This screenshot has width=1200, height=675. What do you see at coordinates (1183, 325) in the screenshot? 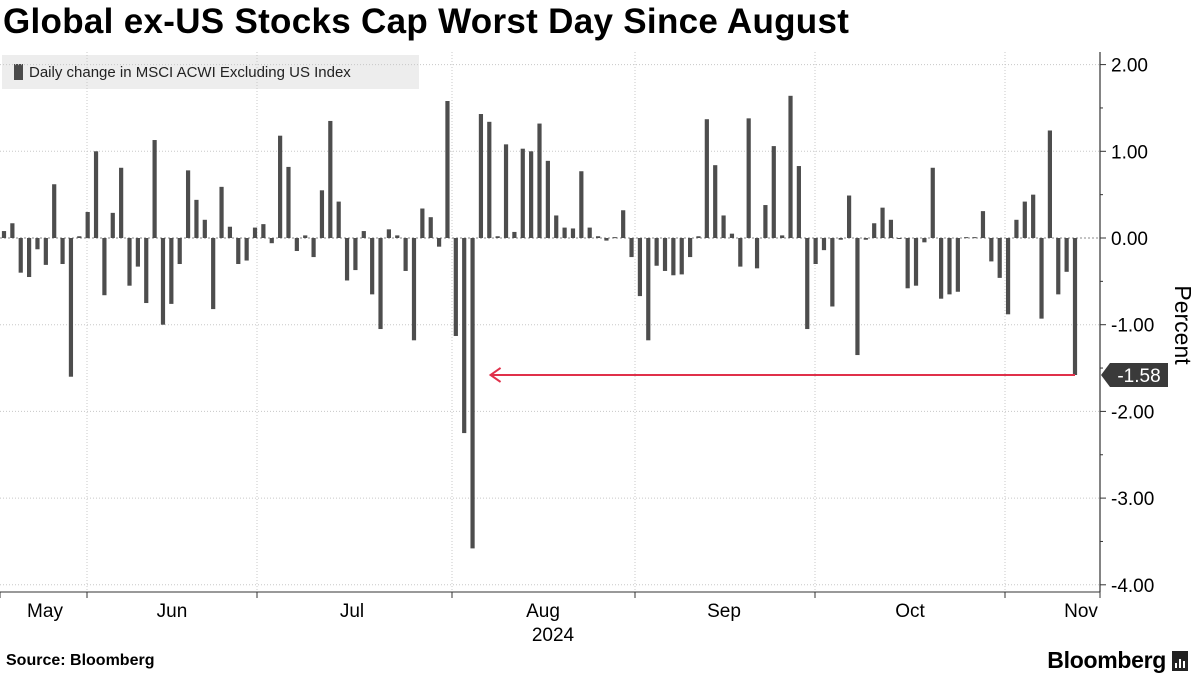
I see `y-axis-title: Percent` at bounding box center [1183, 325].